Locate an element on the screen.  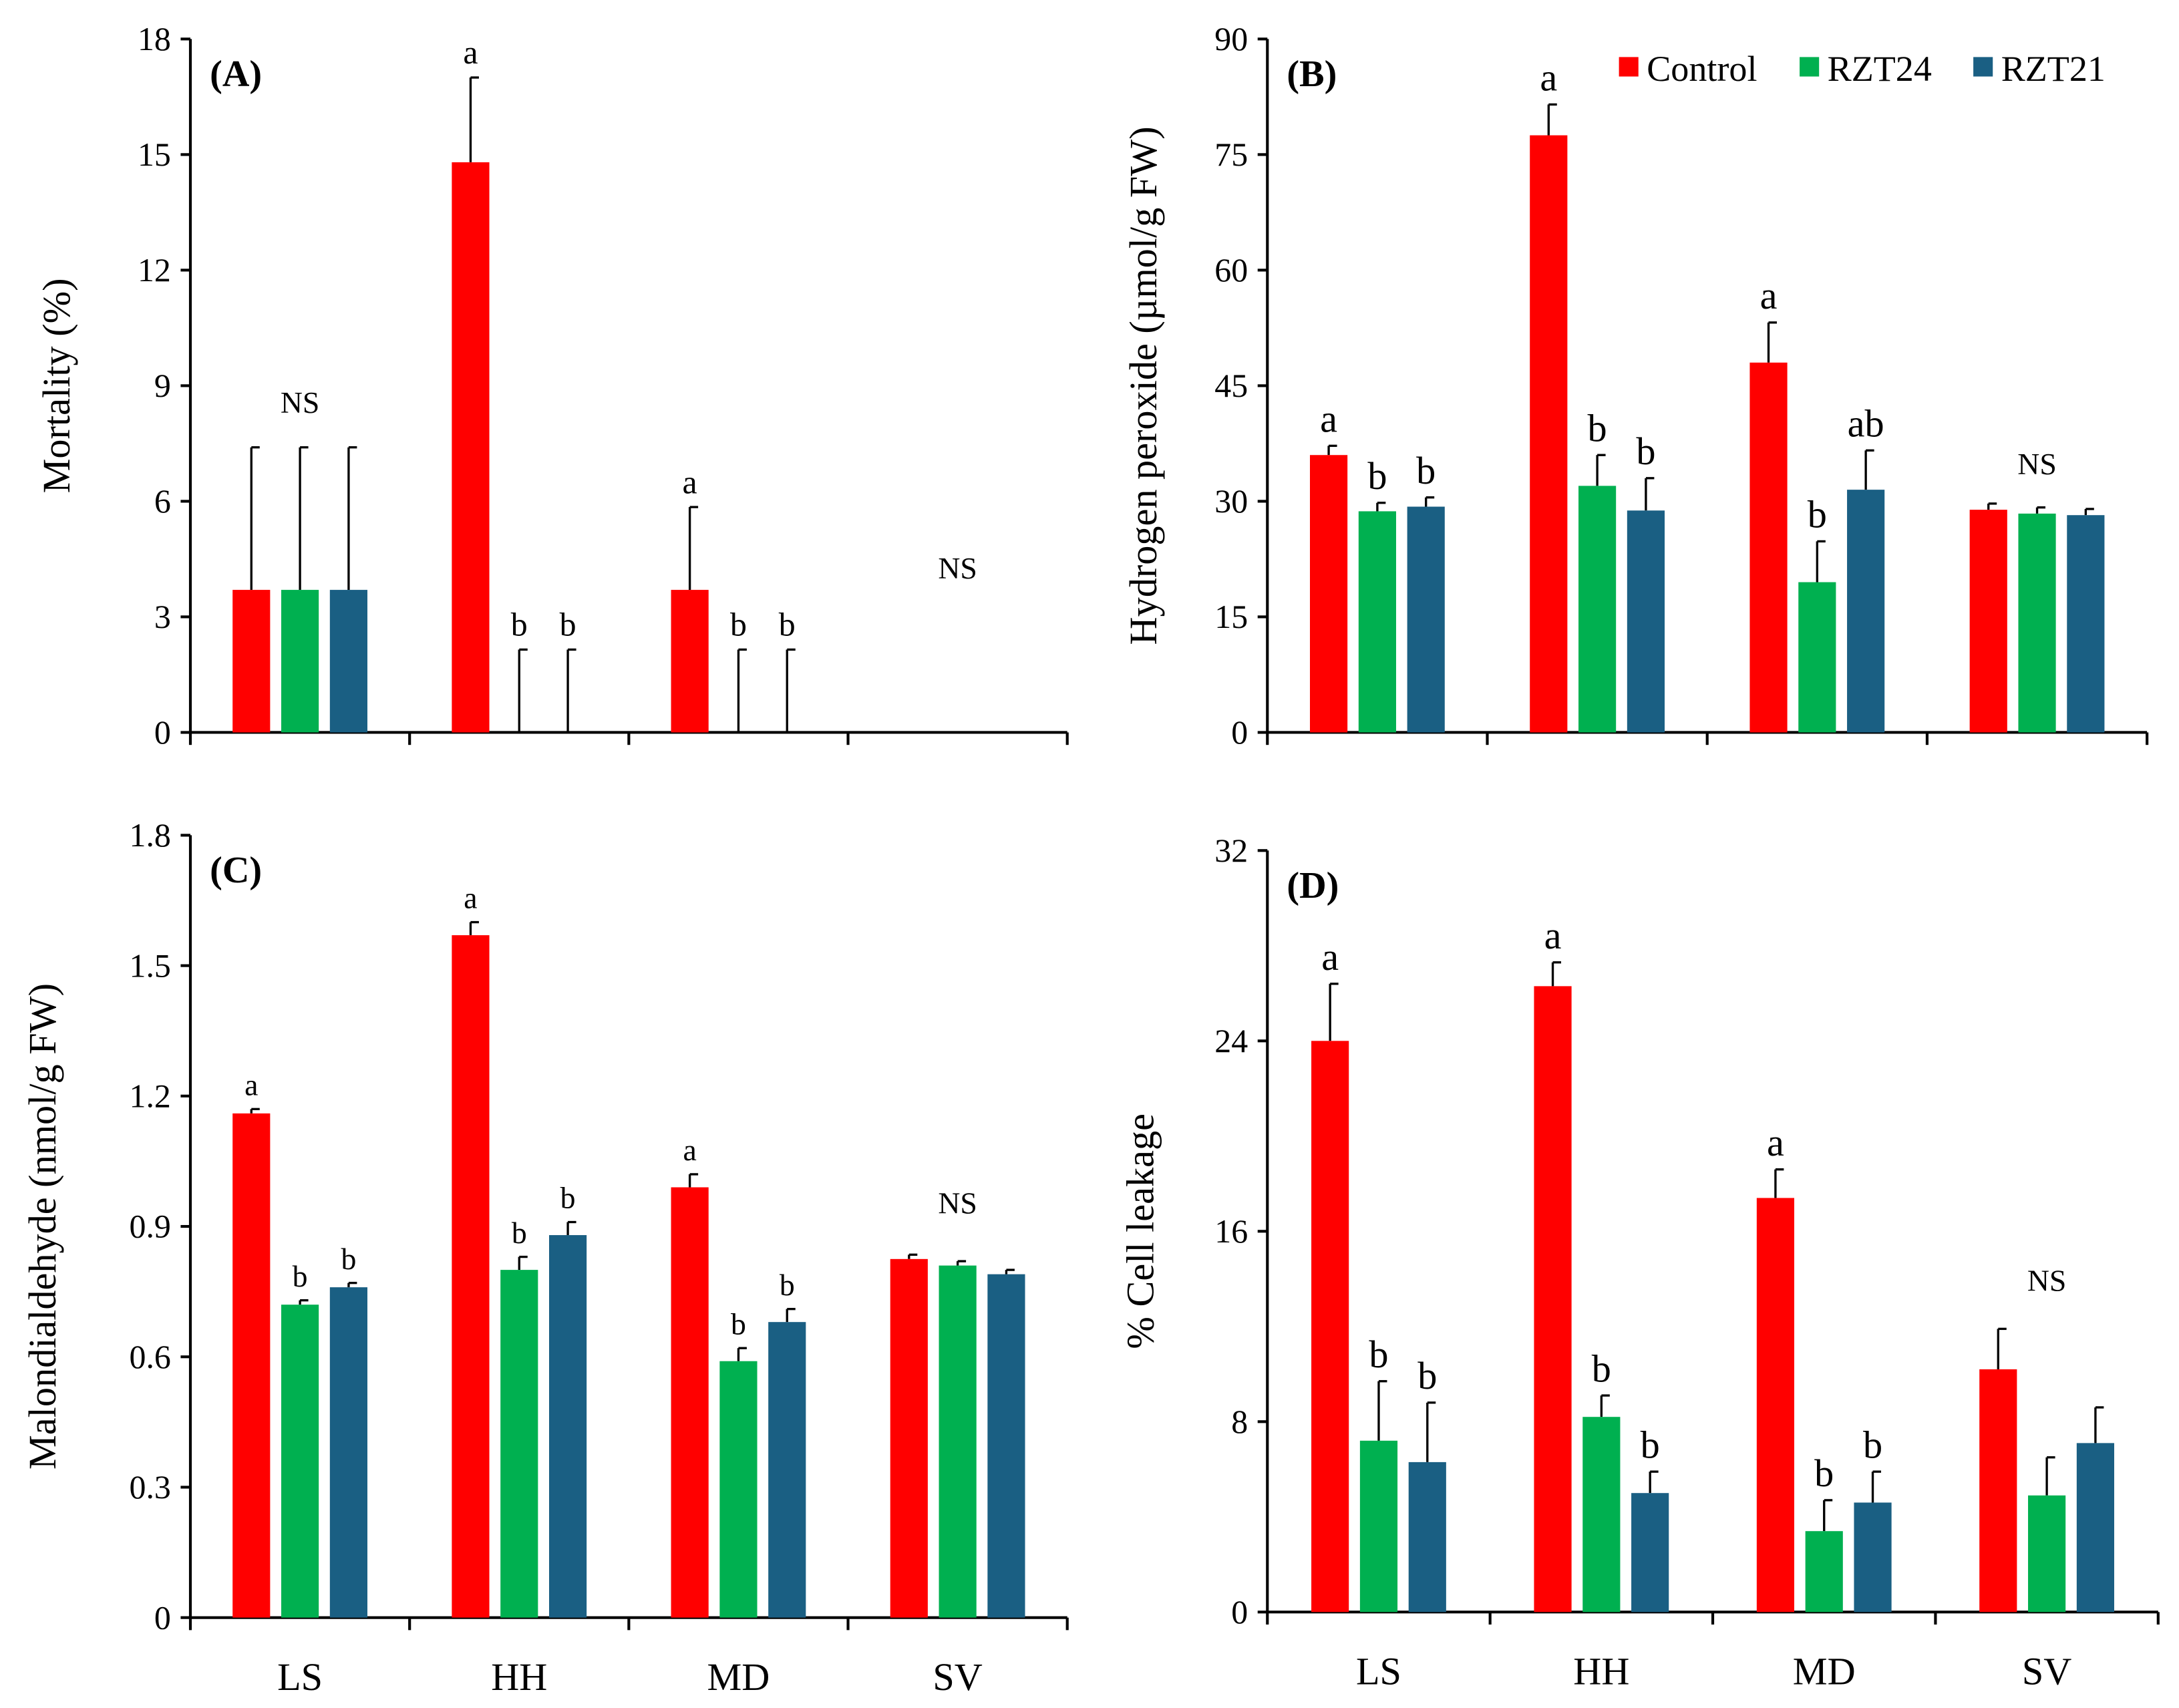
y-tick-label: 16 is located at coordinates (1231, 1231).